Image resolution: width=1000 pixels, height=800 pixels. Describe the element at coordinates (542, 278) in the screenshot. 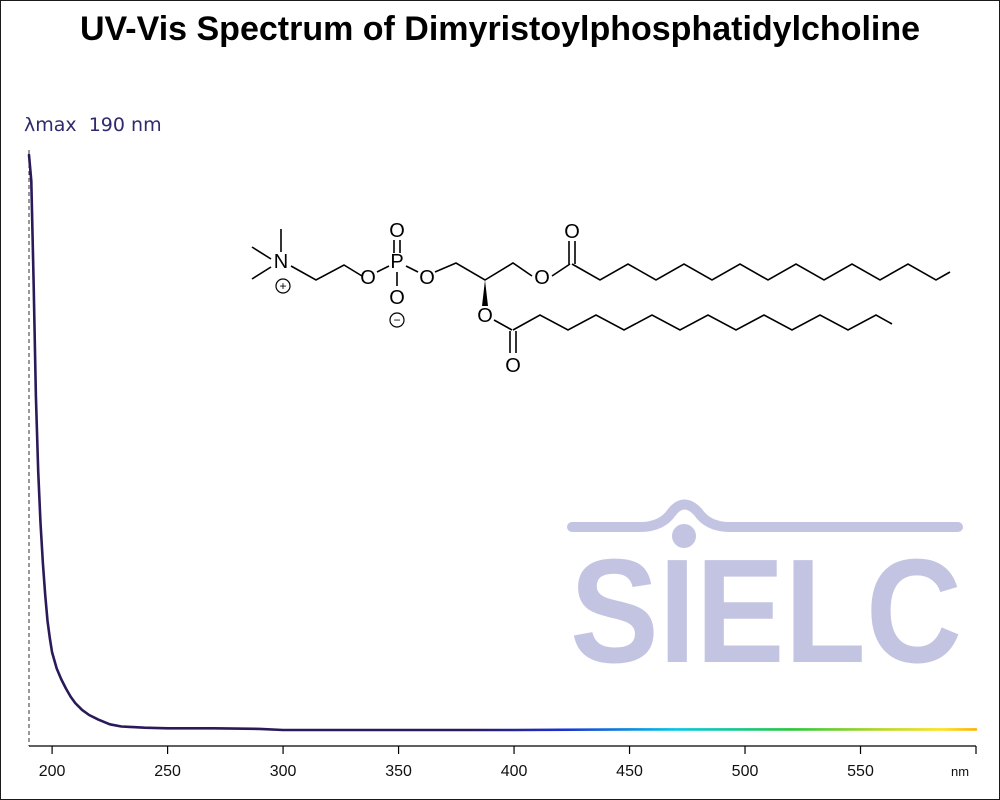

I see `atom-label-o-6: O` at that location.